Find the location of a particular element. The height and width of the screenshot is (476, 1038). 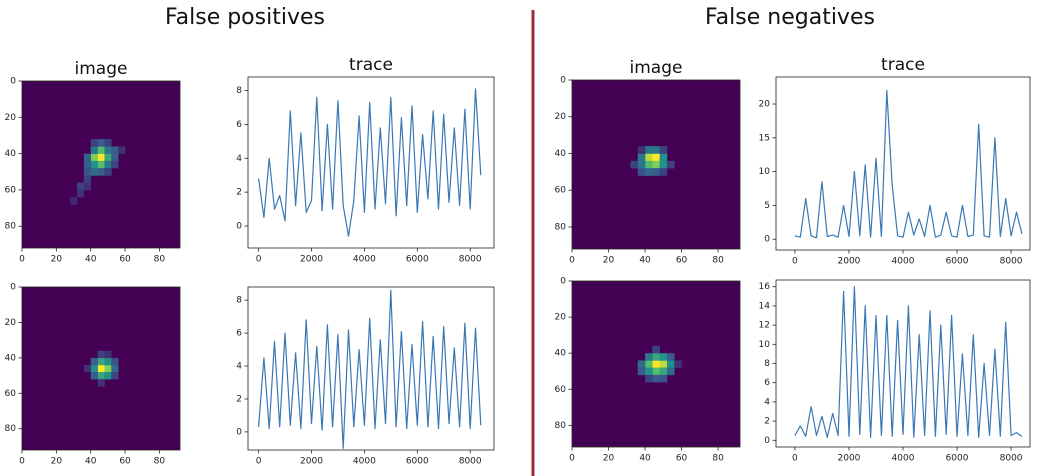

chart: 0 2000 4000 6000 8000 0 2 4 6 8 is located at coordinates (365, 376).